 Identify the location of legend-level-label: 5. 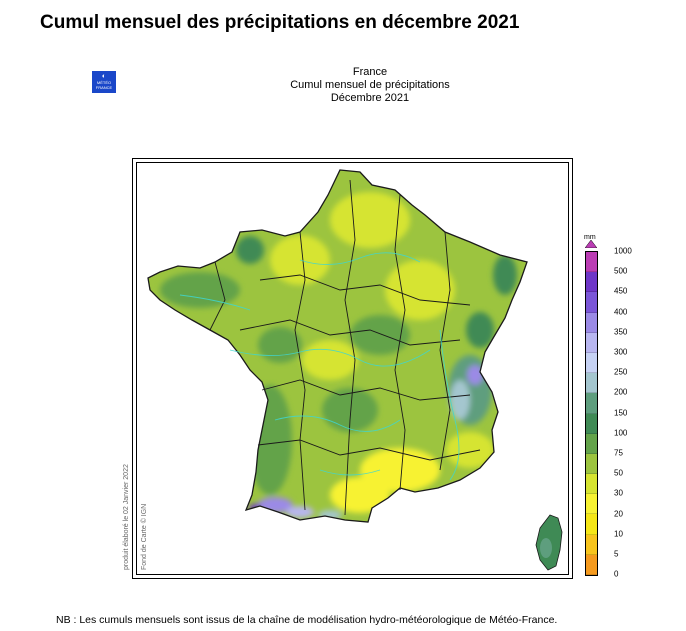
(616, 554).